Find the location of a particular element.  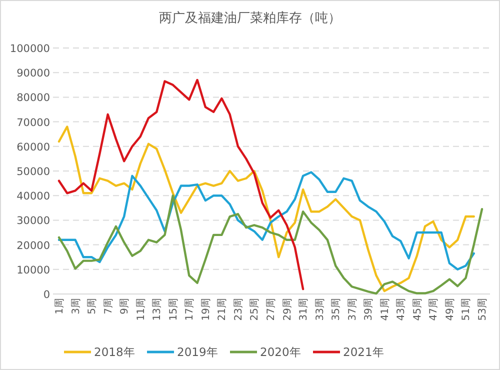

x-tick-label: 23周 is located at coordinates (238, 309).